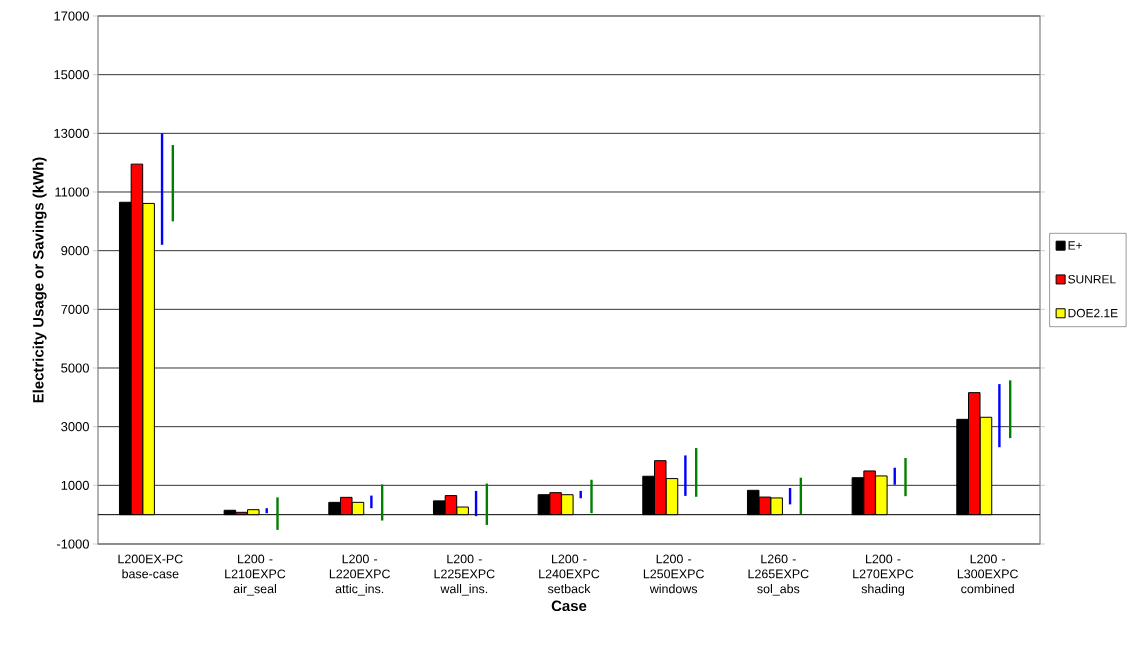 This screenshot has height=658, width=1147. What do you see at coordinates (359, 575) in the screenshot?
I see `x-tick-label: L200 - L220EXPC attic_ins.` at bounding box center [359, 575].